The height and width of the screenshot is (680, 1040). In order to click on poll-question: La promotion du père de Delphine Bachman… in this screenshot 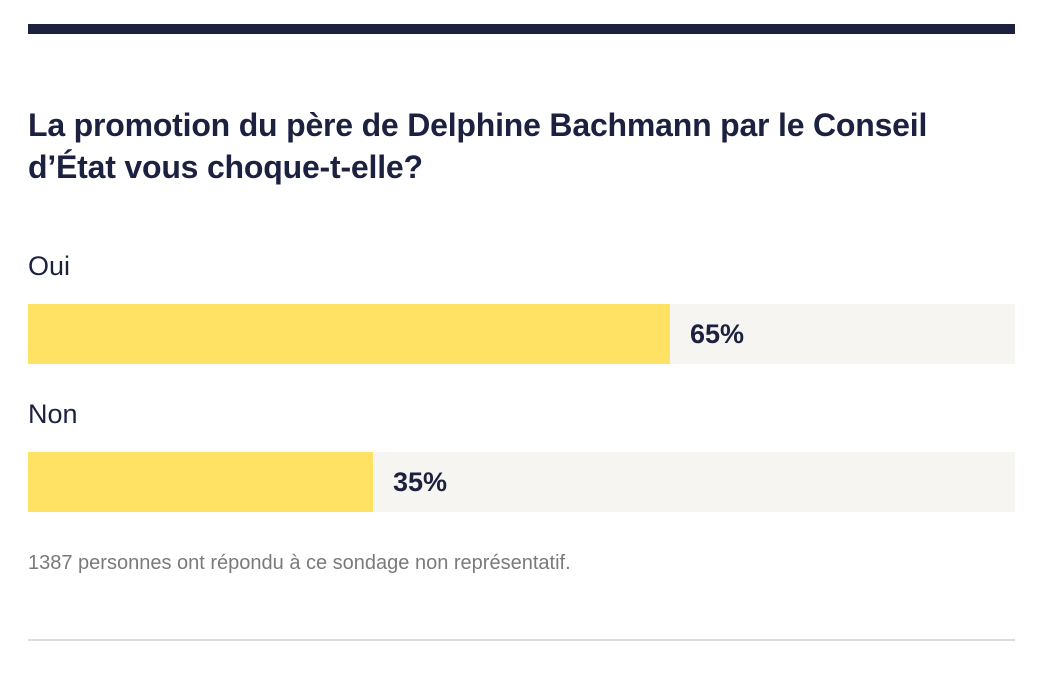, I will do `click(478, 146)`.